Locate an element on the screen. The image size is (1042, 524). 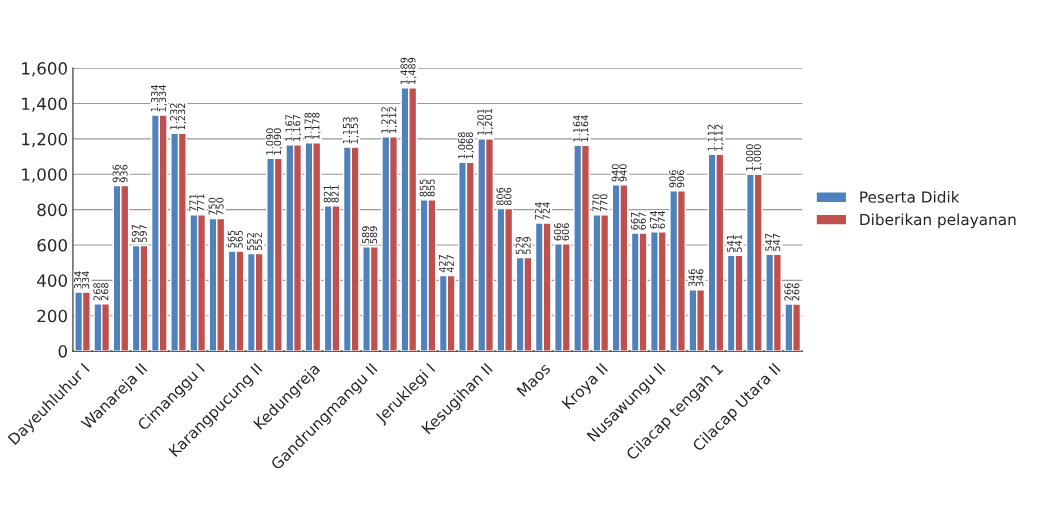
legend-label: Diberikan pelayanan is located at coordinates (938, 221).